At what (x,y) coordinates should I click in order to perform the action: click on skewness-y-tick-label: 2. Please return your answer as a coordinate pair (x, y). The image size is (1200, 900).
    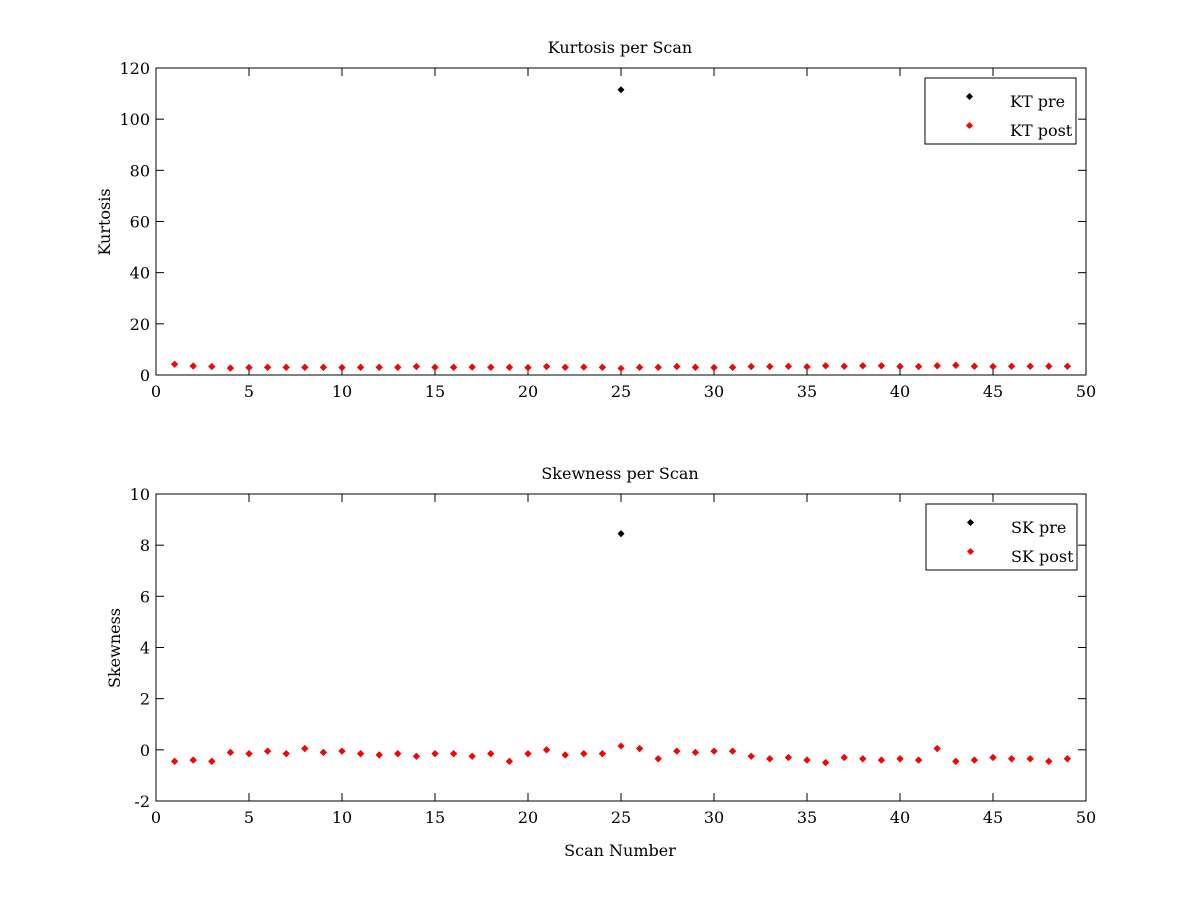
    Looking at the image, I should click on (145, 699).